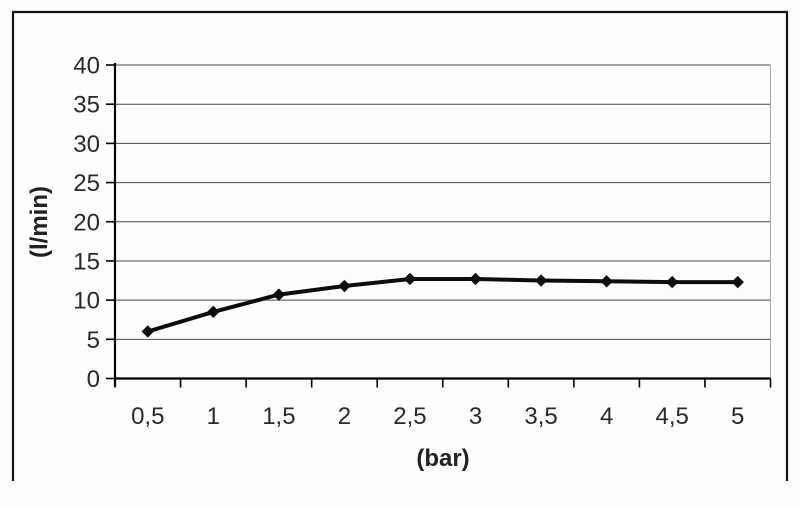 The height and width of the screenshot is (506, 800). What do you see at coordinates (93, 379) in the screenshot?
I see `y-tick-label: 0` at bounding box center [93, 379].